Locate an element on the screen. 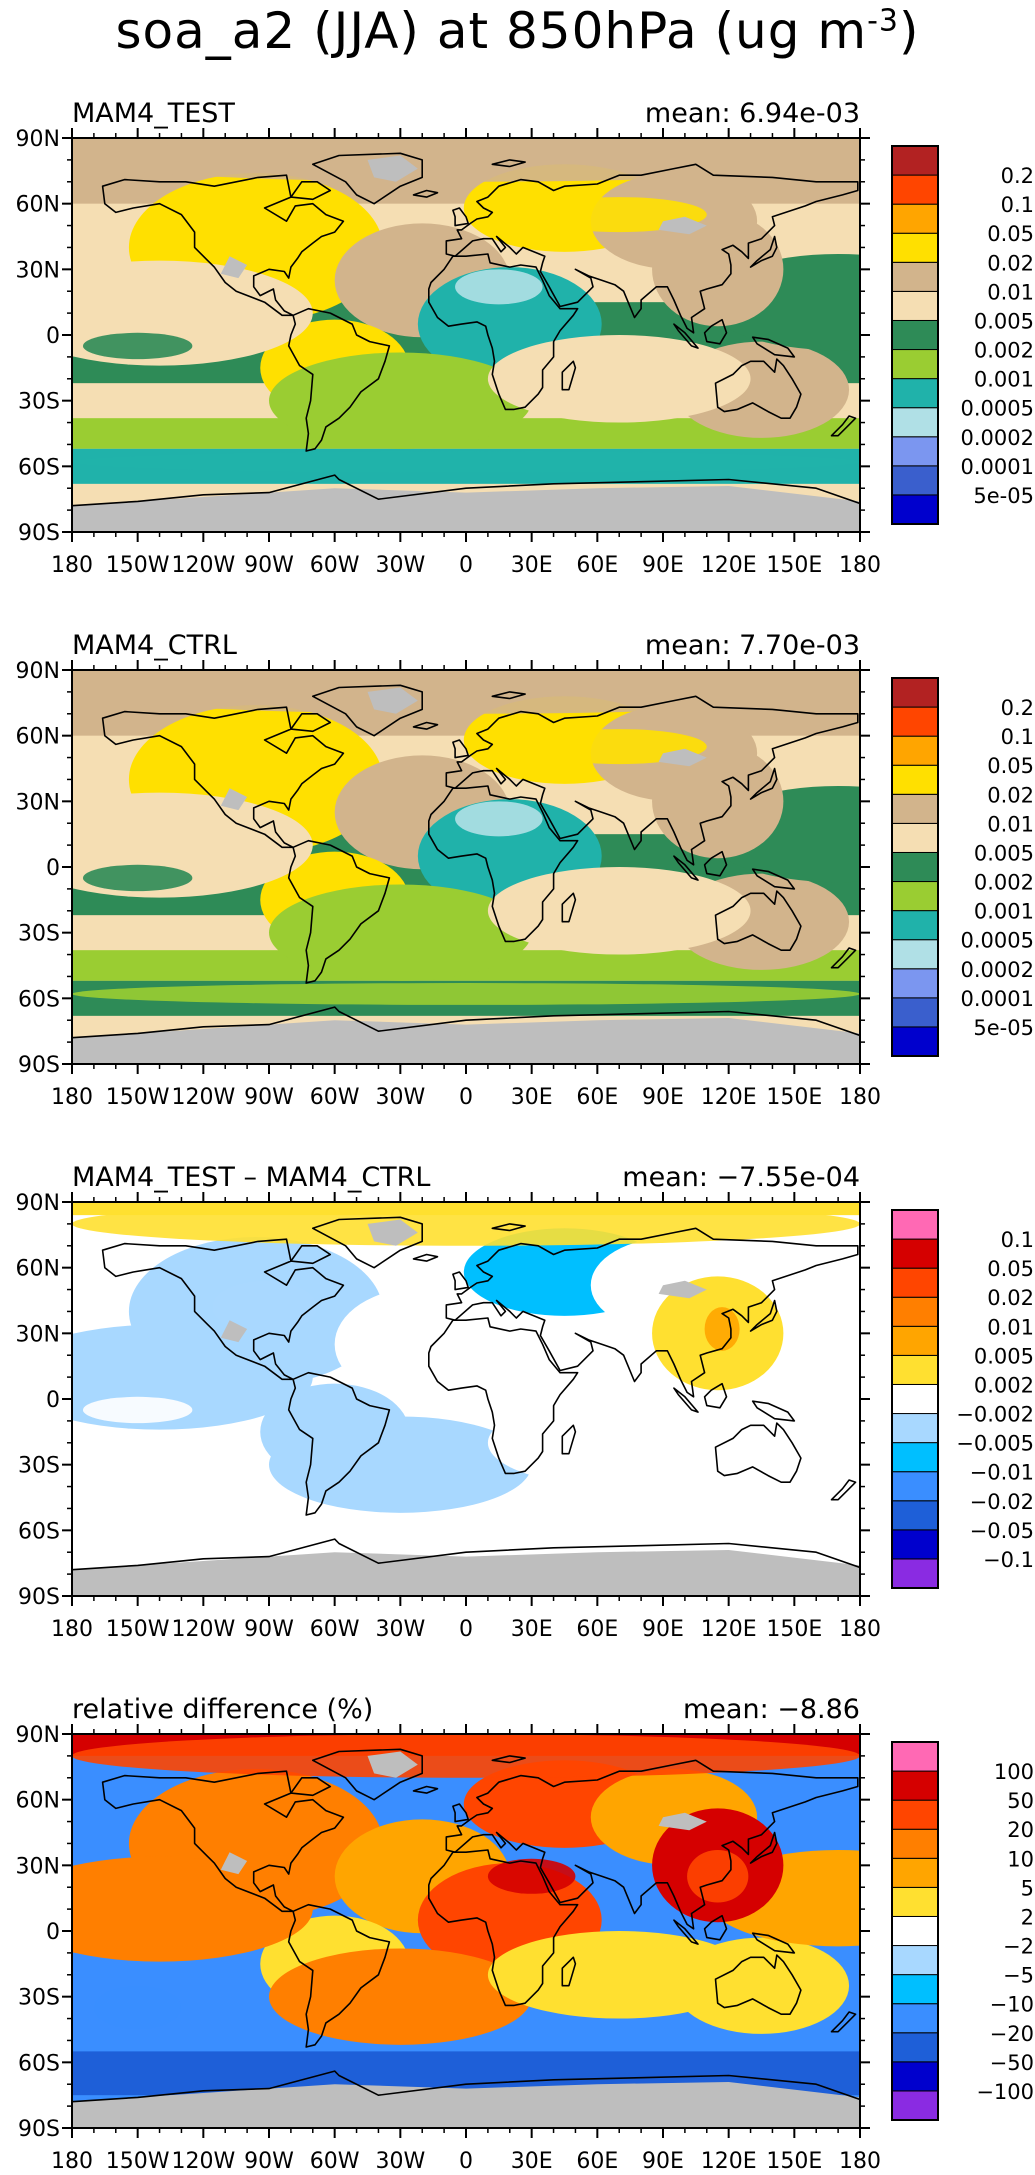 This screenshot has height=2175, width=1035. colorbar-label: −20 is located at coordinates (1012, 2034).